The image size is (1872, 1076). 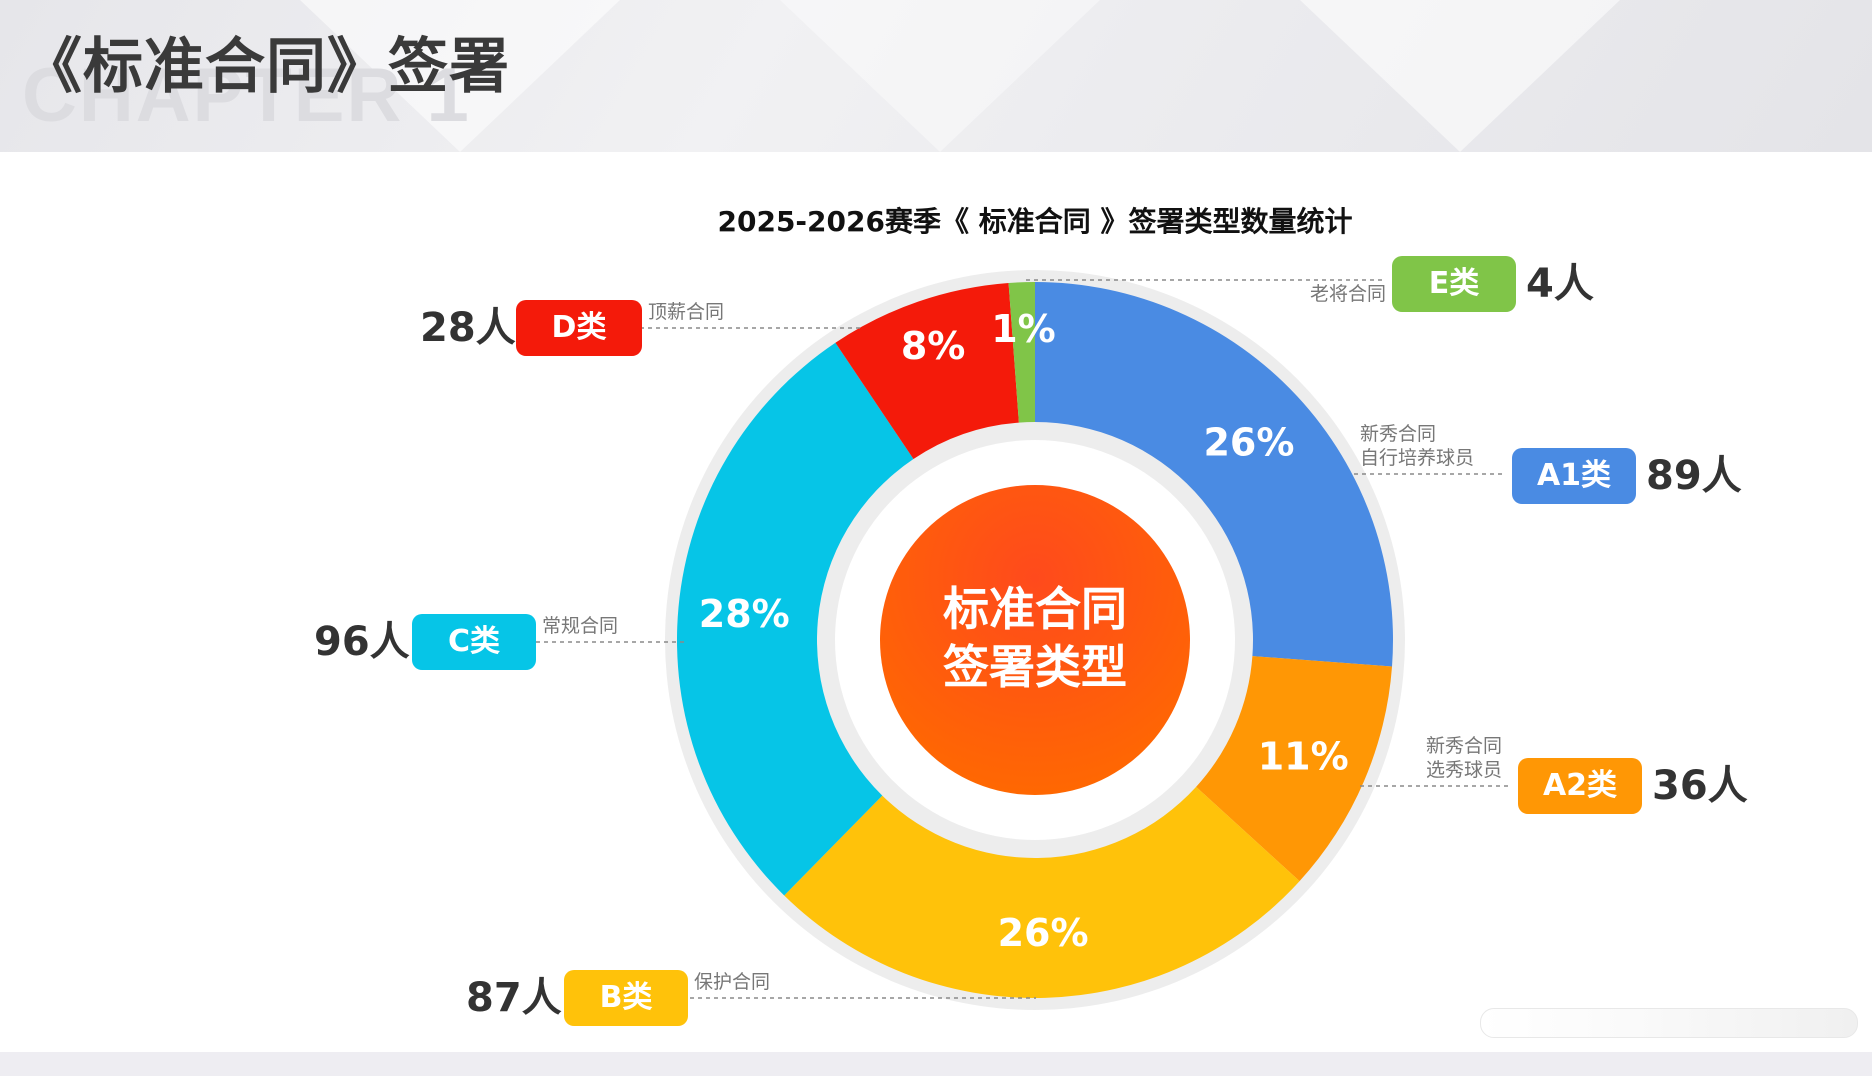 What do you see at coordinates (474, 642) in the screenshot?
I see `badge-c: C类` at bounding box center [474, 642].